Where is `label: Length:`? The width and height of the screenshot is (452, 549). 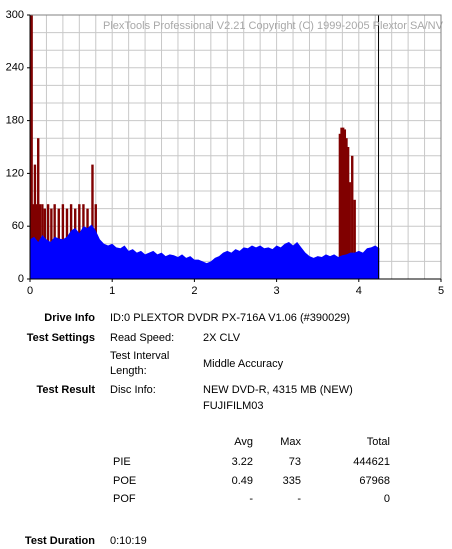 label: Length: is located at coordinates (128, 371).